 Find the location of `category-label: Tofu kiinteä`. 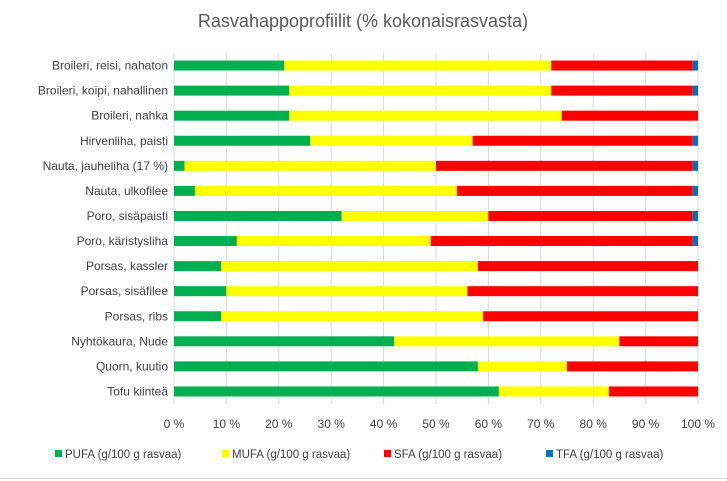

category-label: Tofu kiinteä is located at coordinates (137, 391).